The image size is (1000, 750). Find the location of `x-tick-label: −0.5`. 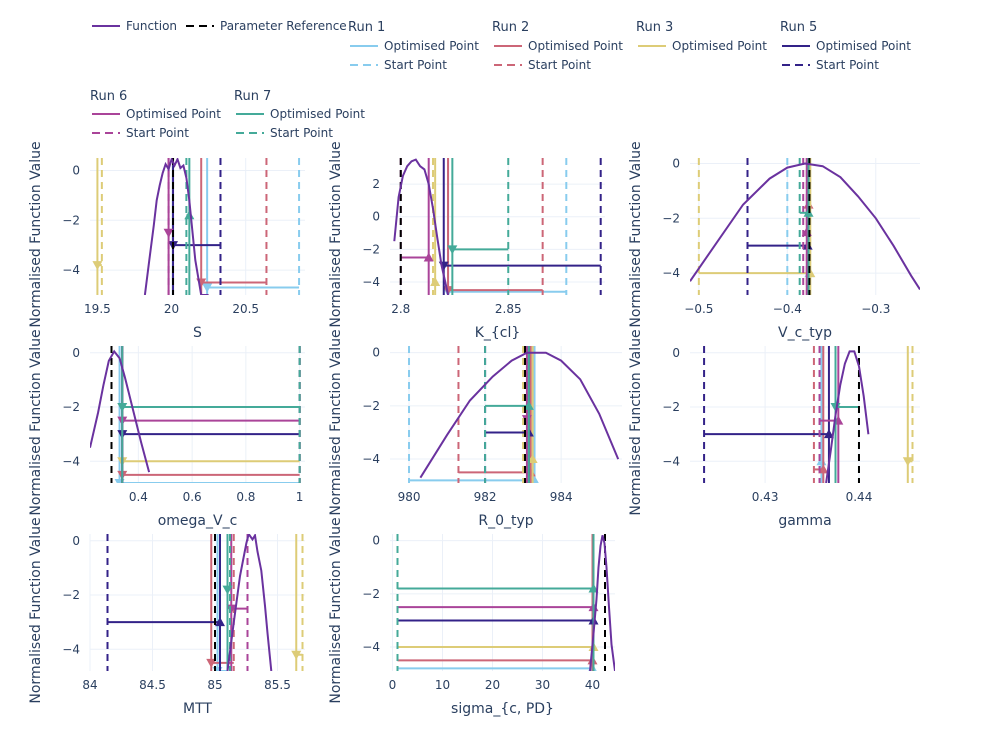

x-tick-label: −0.5 is located at coordinates (698, 309).